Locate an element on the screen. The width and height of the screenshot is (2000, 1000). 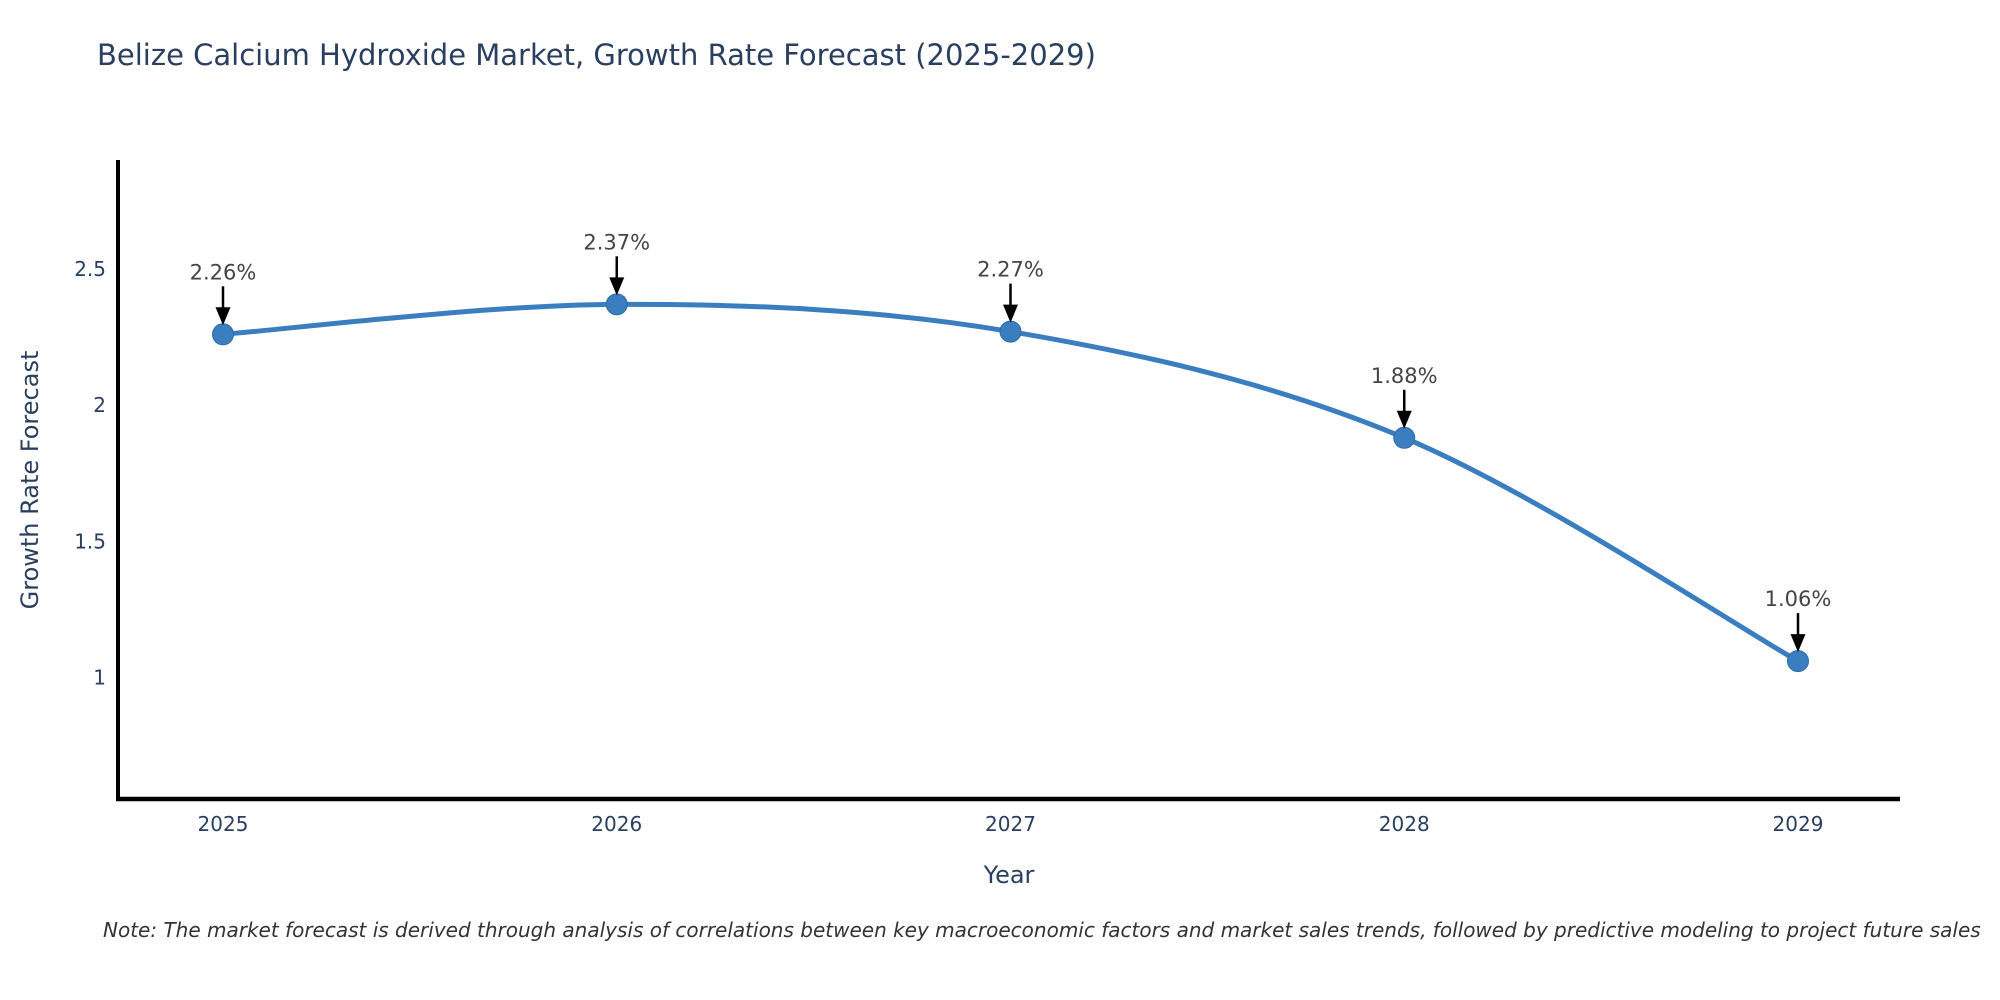
y-tick-label: 1 is located at coordinates (99, 677).